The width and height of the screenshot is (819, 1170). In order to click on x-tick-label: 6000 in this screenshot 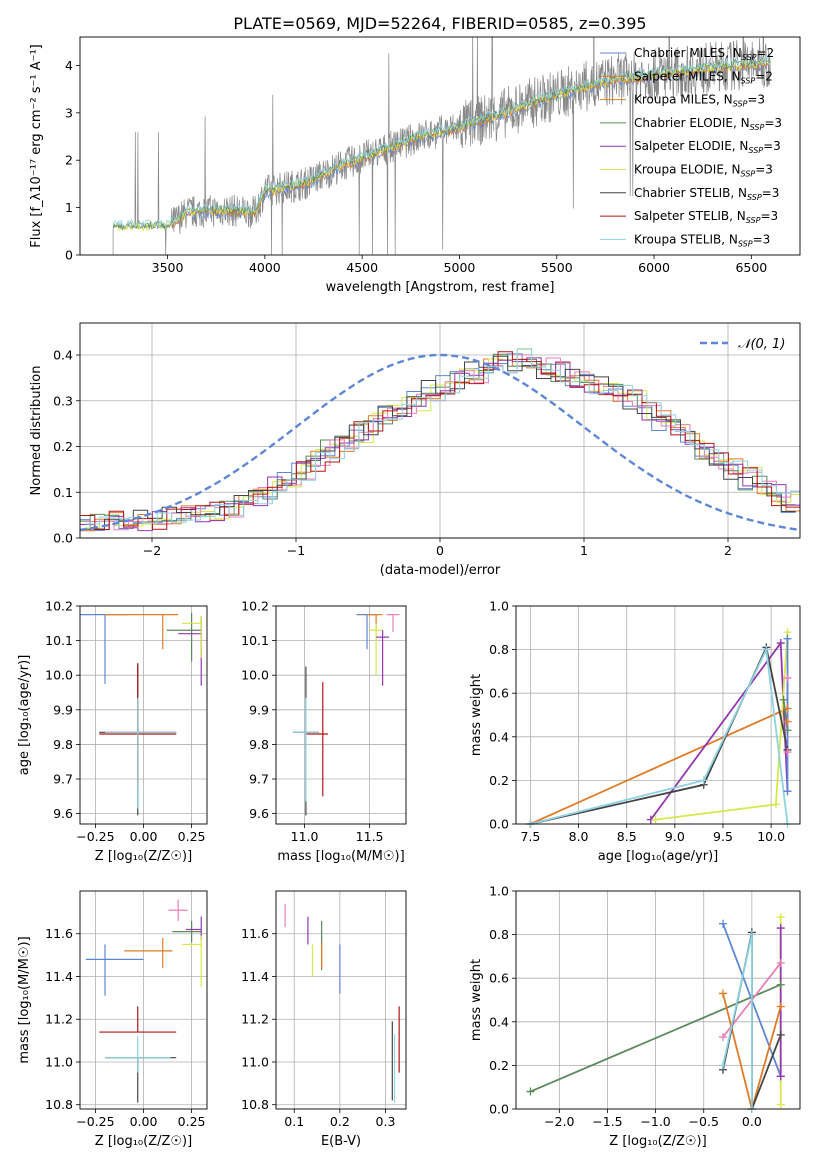, I will do `click(654, 267)`.